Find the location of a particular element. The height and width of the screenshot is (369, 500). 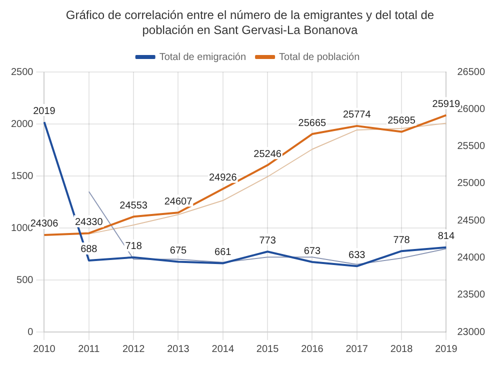

data-label: 25246 is located at coordinates (268, 154).